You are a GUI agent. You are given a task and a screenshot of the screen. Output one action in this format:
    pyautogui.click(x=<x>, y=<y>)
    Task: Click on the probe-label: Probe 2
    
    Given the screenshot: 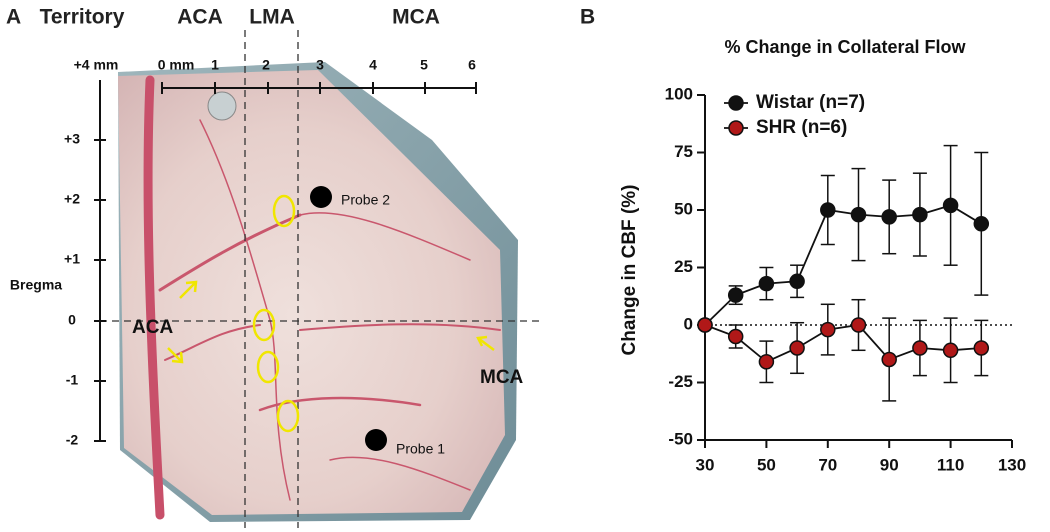 What is the action you would take?
    pyautogui.click(x=365, y=200)
    